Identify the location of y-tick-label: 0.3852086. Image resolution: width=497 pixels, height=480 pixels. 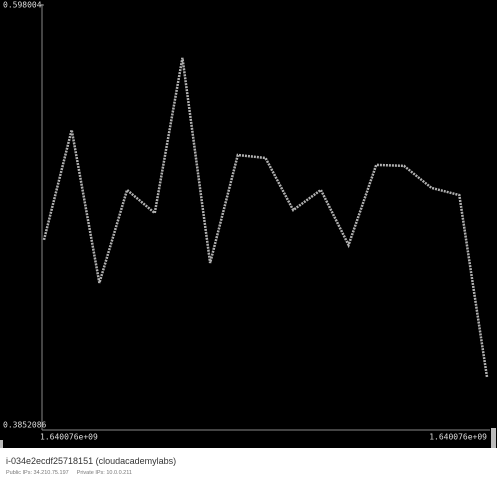
(25, 425).